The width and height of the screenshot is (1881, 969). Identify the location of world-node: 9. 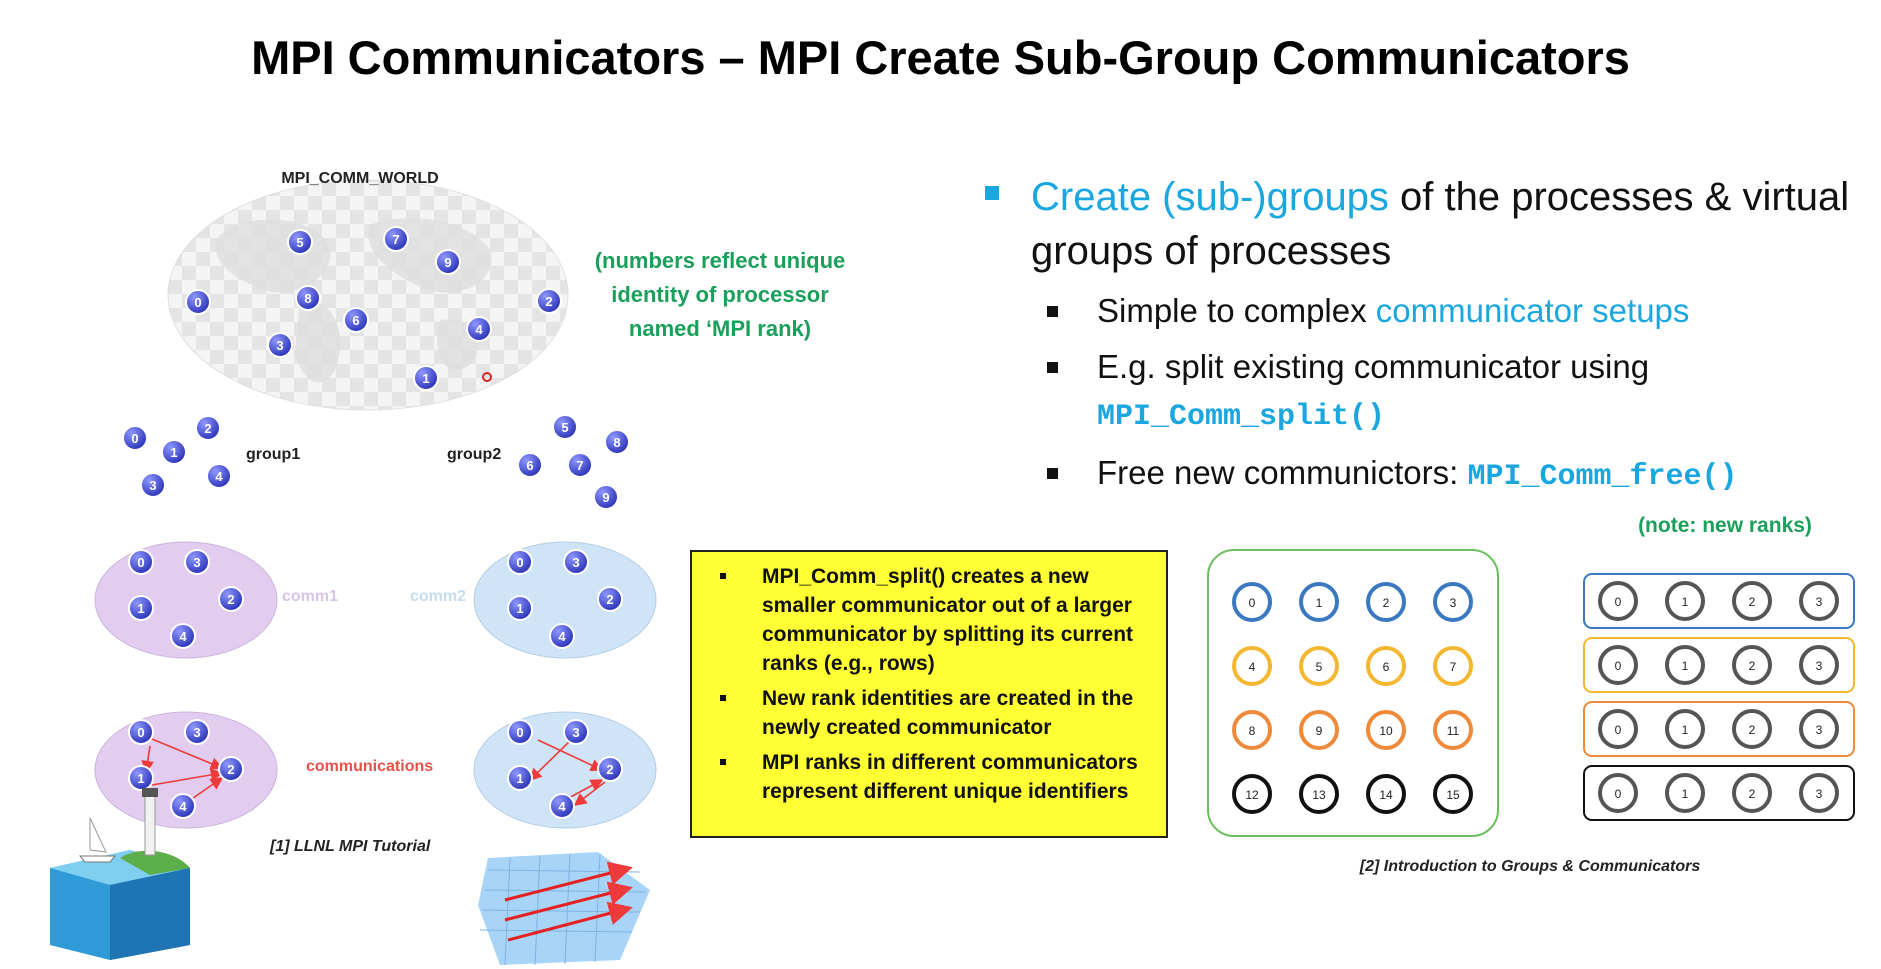
(448, 262).